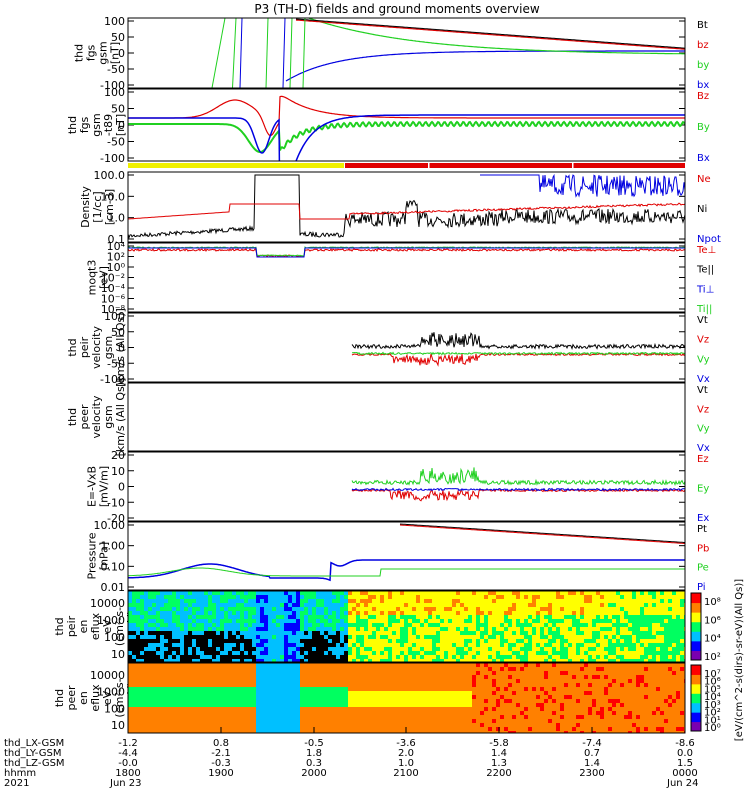 This screenshot has height=800, width=750. What do you see at coordinates (495, 36) in the screenshot?
I see `series-by` at bounding box center [495, 36].